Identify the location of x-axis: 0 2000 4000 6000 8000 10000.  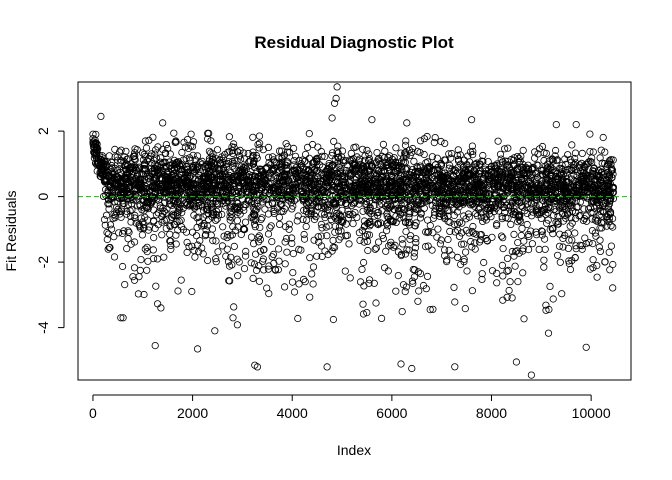
(350, 407).